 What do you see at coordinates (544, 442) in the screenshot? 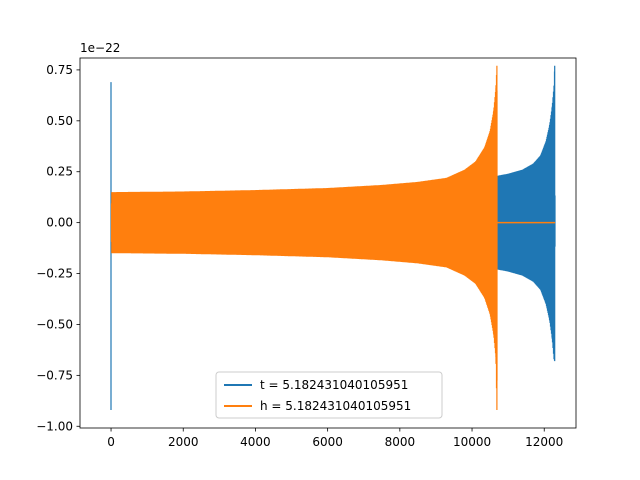
I see `x-tick-label: 12000` at bounding box center [544, 442].